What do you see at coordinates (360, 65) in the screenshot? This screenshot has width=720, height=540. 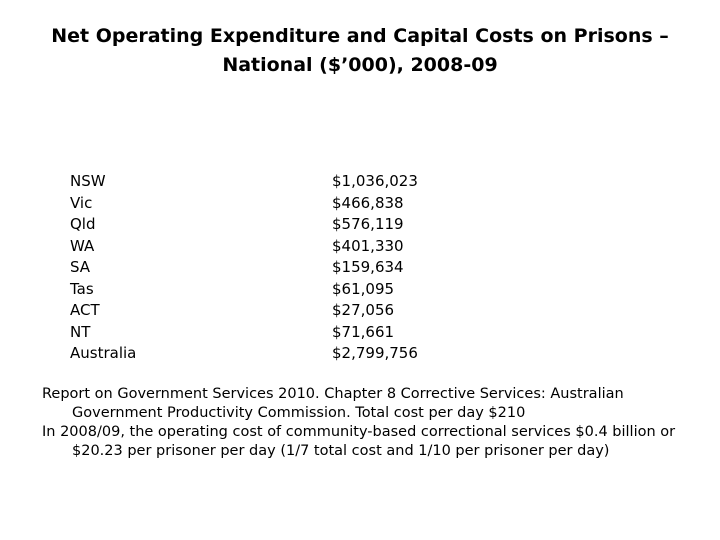 I see `title-line-2: National ($’000), 2008-09` at bounding box center [360, 65].